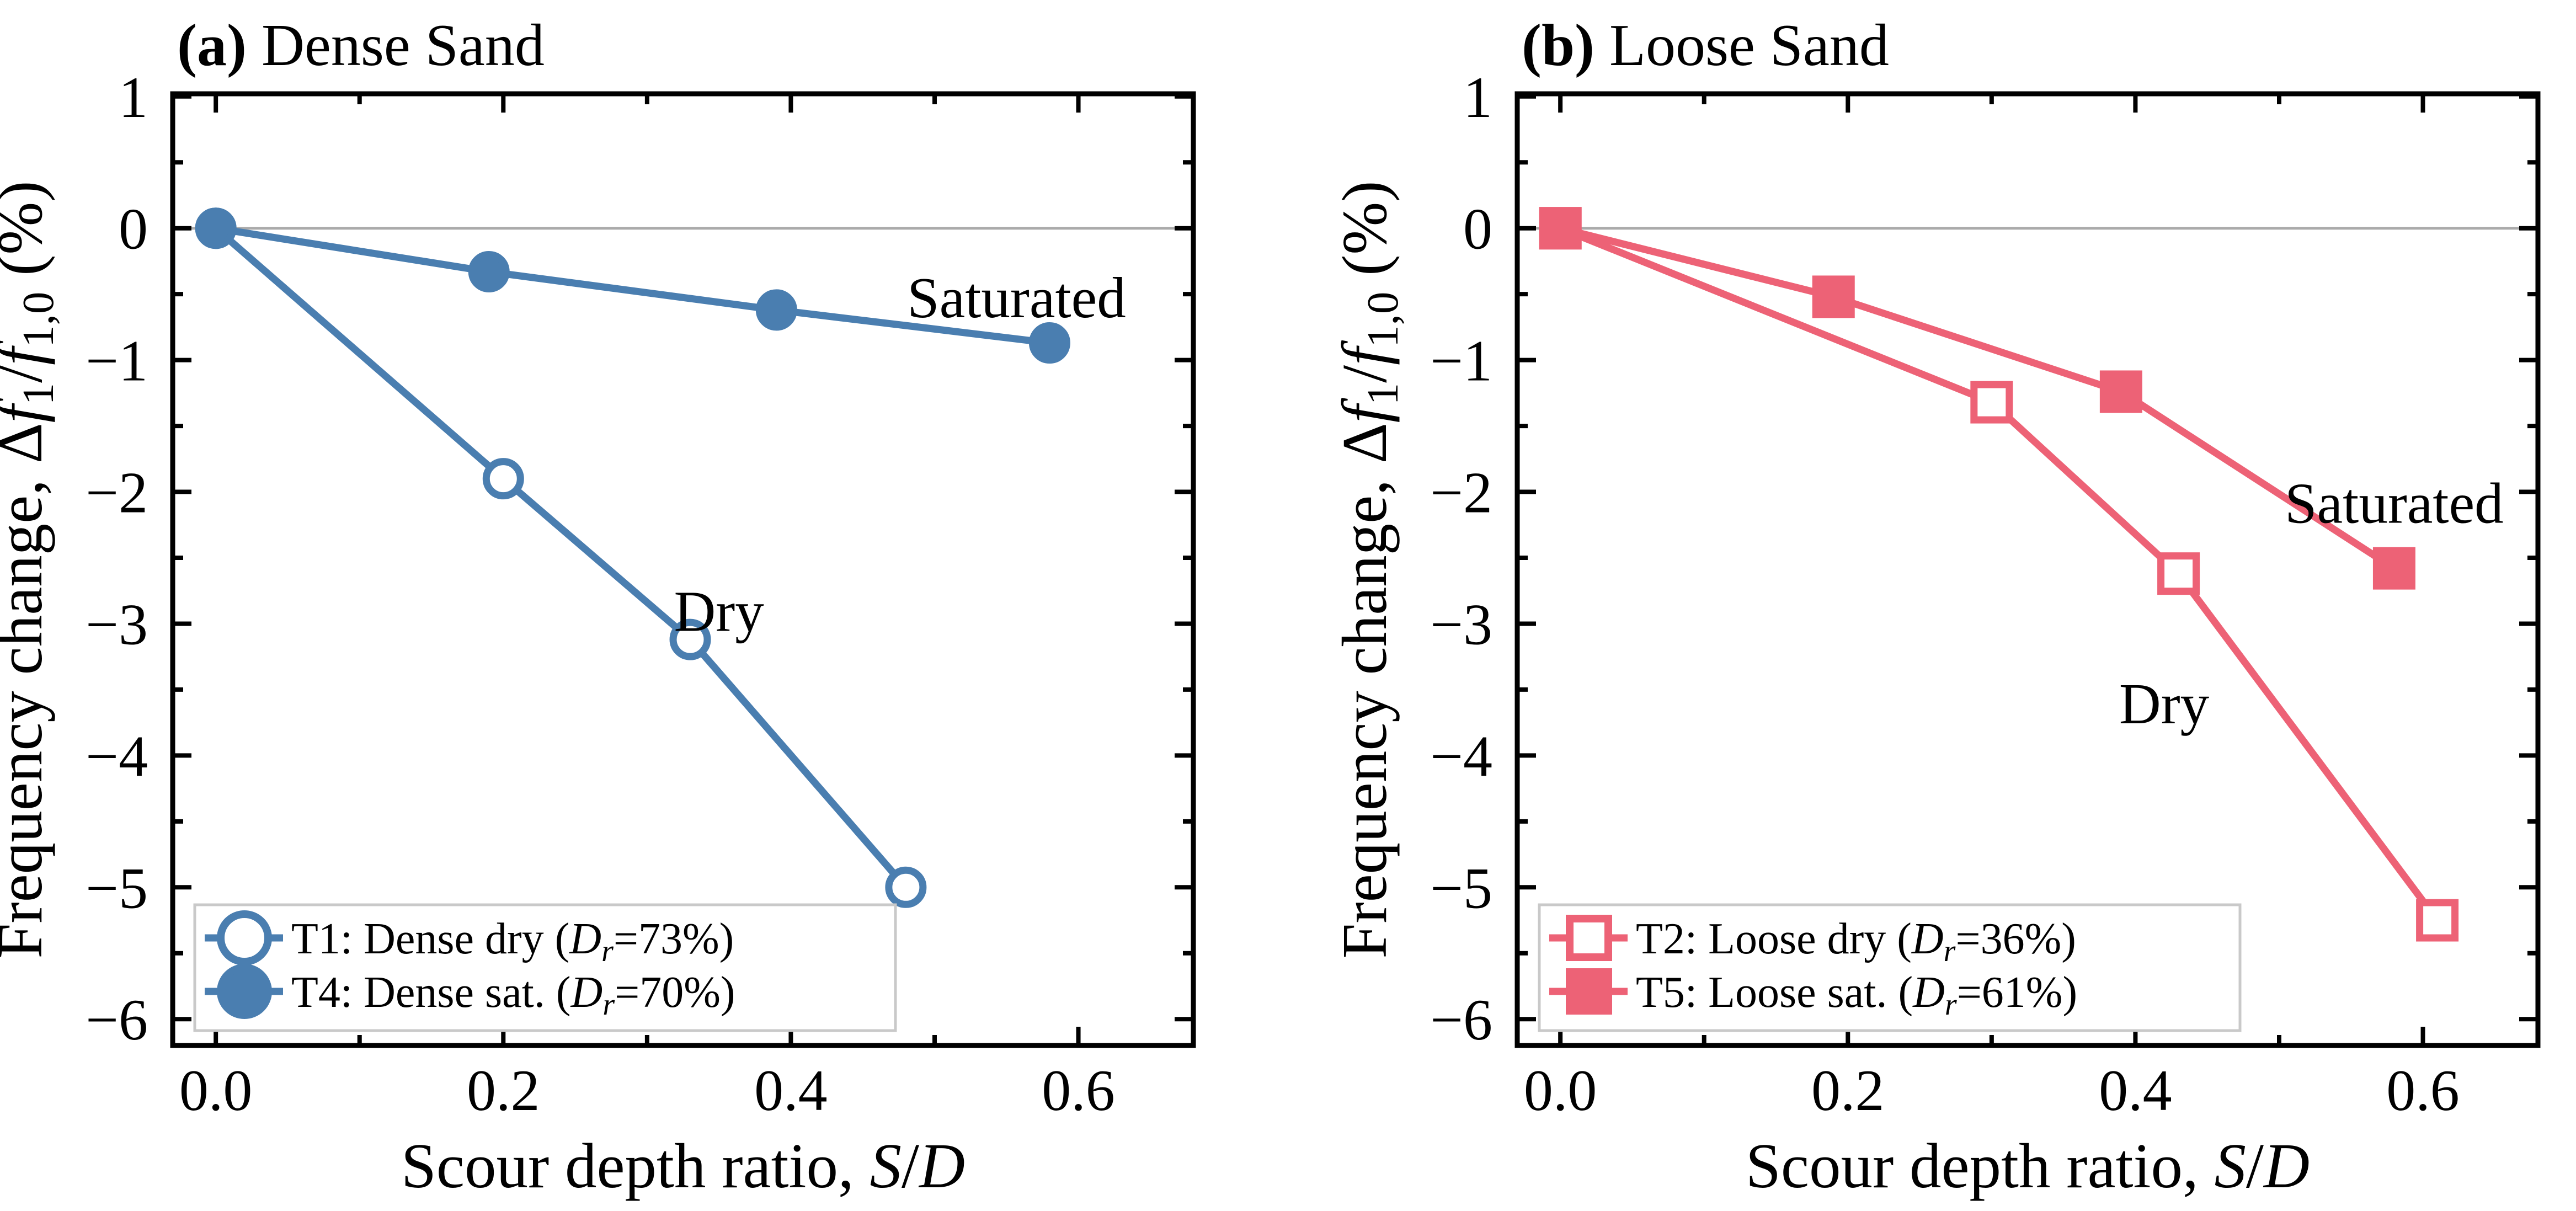  What do you see at coordinates (1589, 938) in the screenshot?
I see `legend-marker-square_open` at bounding box center [1589, 938].